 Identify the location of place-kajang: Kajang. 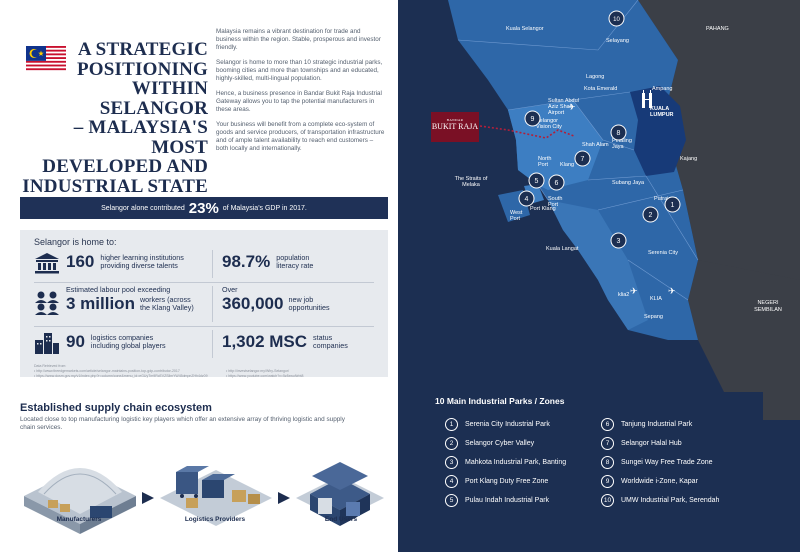
(689, 159).